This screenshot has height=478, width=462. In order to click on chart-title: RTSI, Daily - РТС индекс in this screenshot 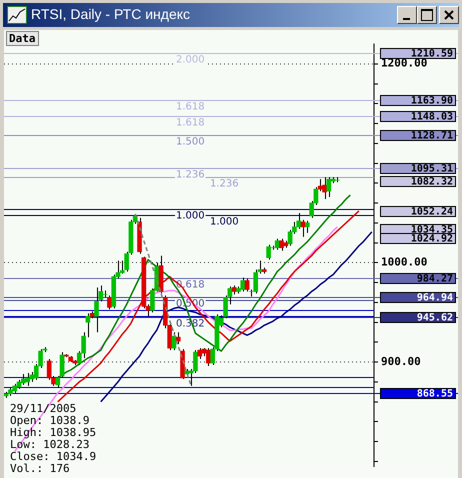, I will do `click(110, 14)`.